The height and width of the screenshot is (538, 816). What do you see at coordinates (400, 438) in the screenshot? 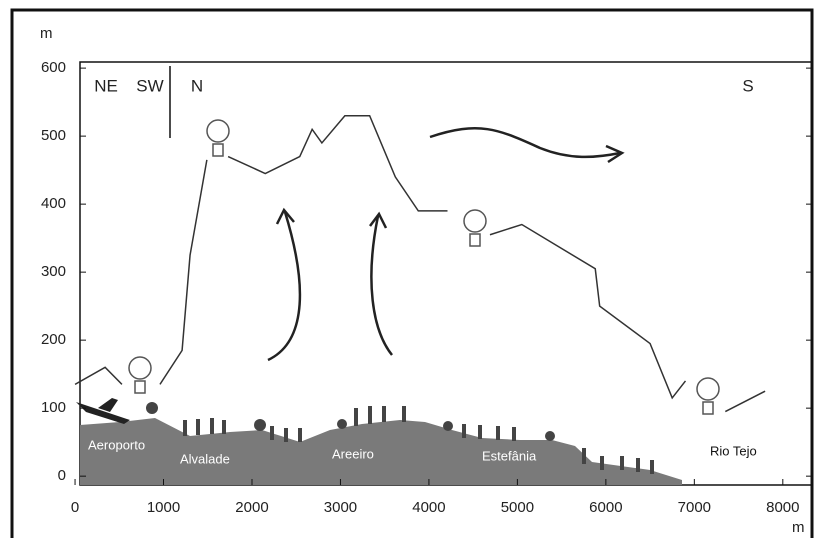
I see `trees` at bounding box center [400, 438].